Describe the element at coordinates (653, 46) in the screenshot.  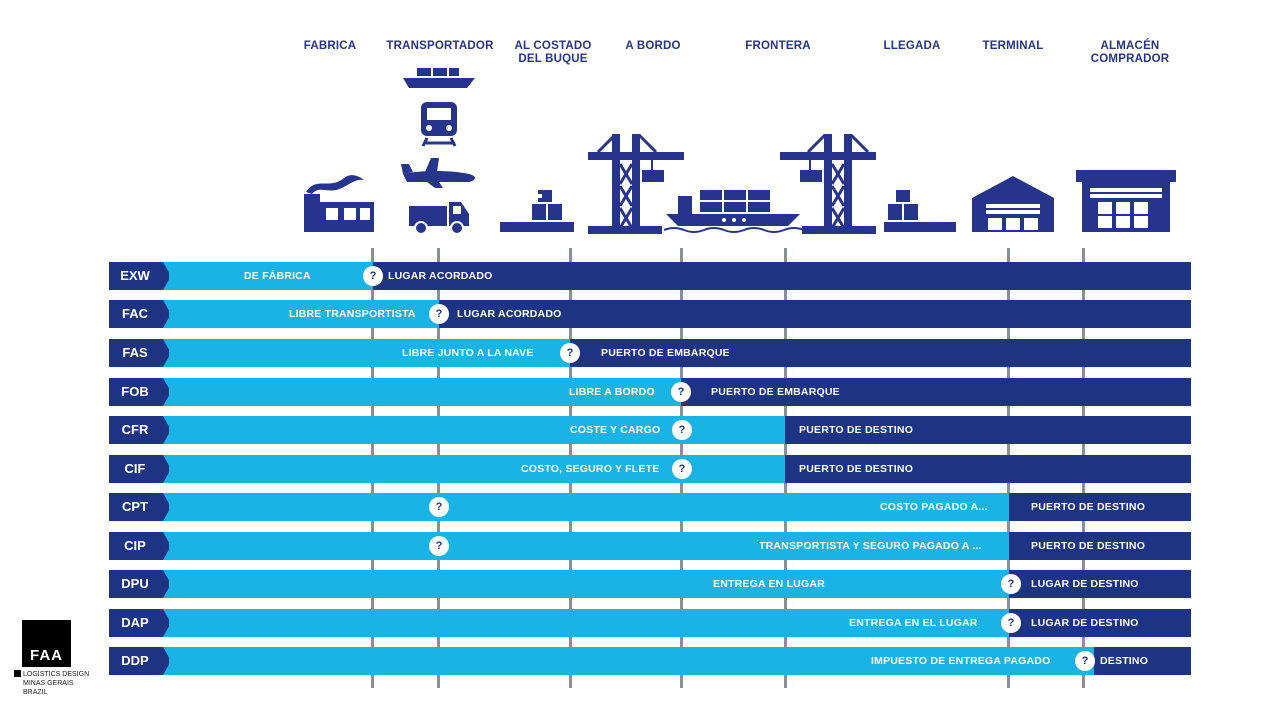
I see `stage-label-a-bordo: A BORDO` at that location.